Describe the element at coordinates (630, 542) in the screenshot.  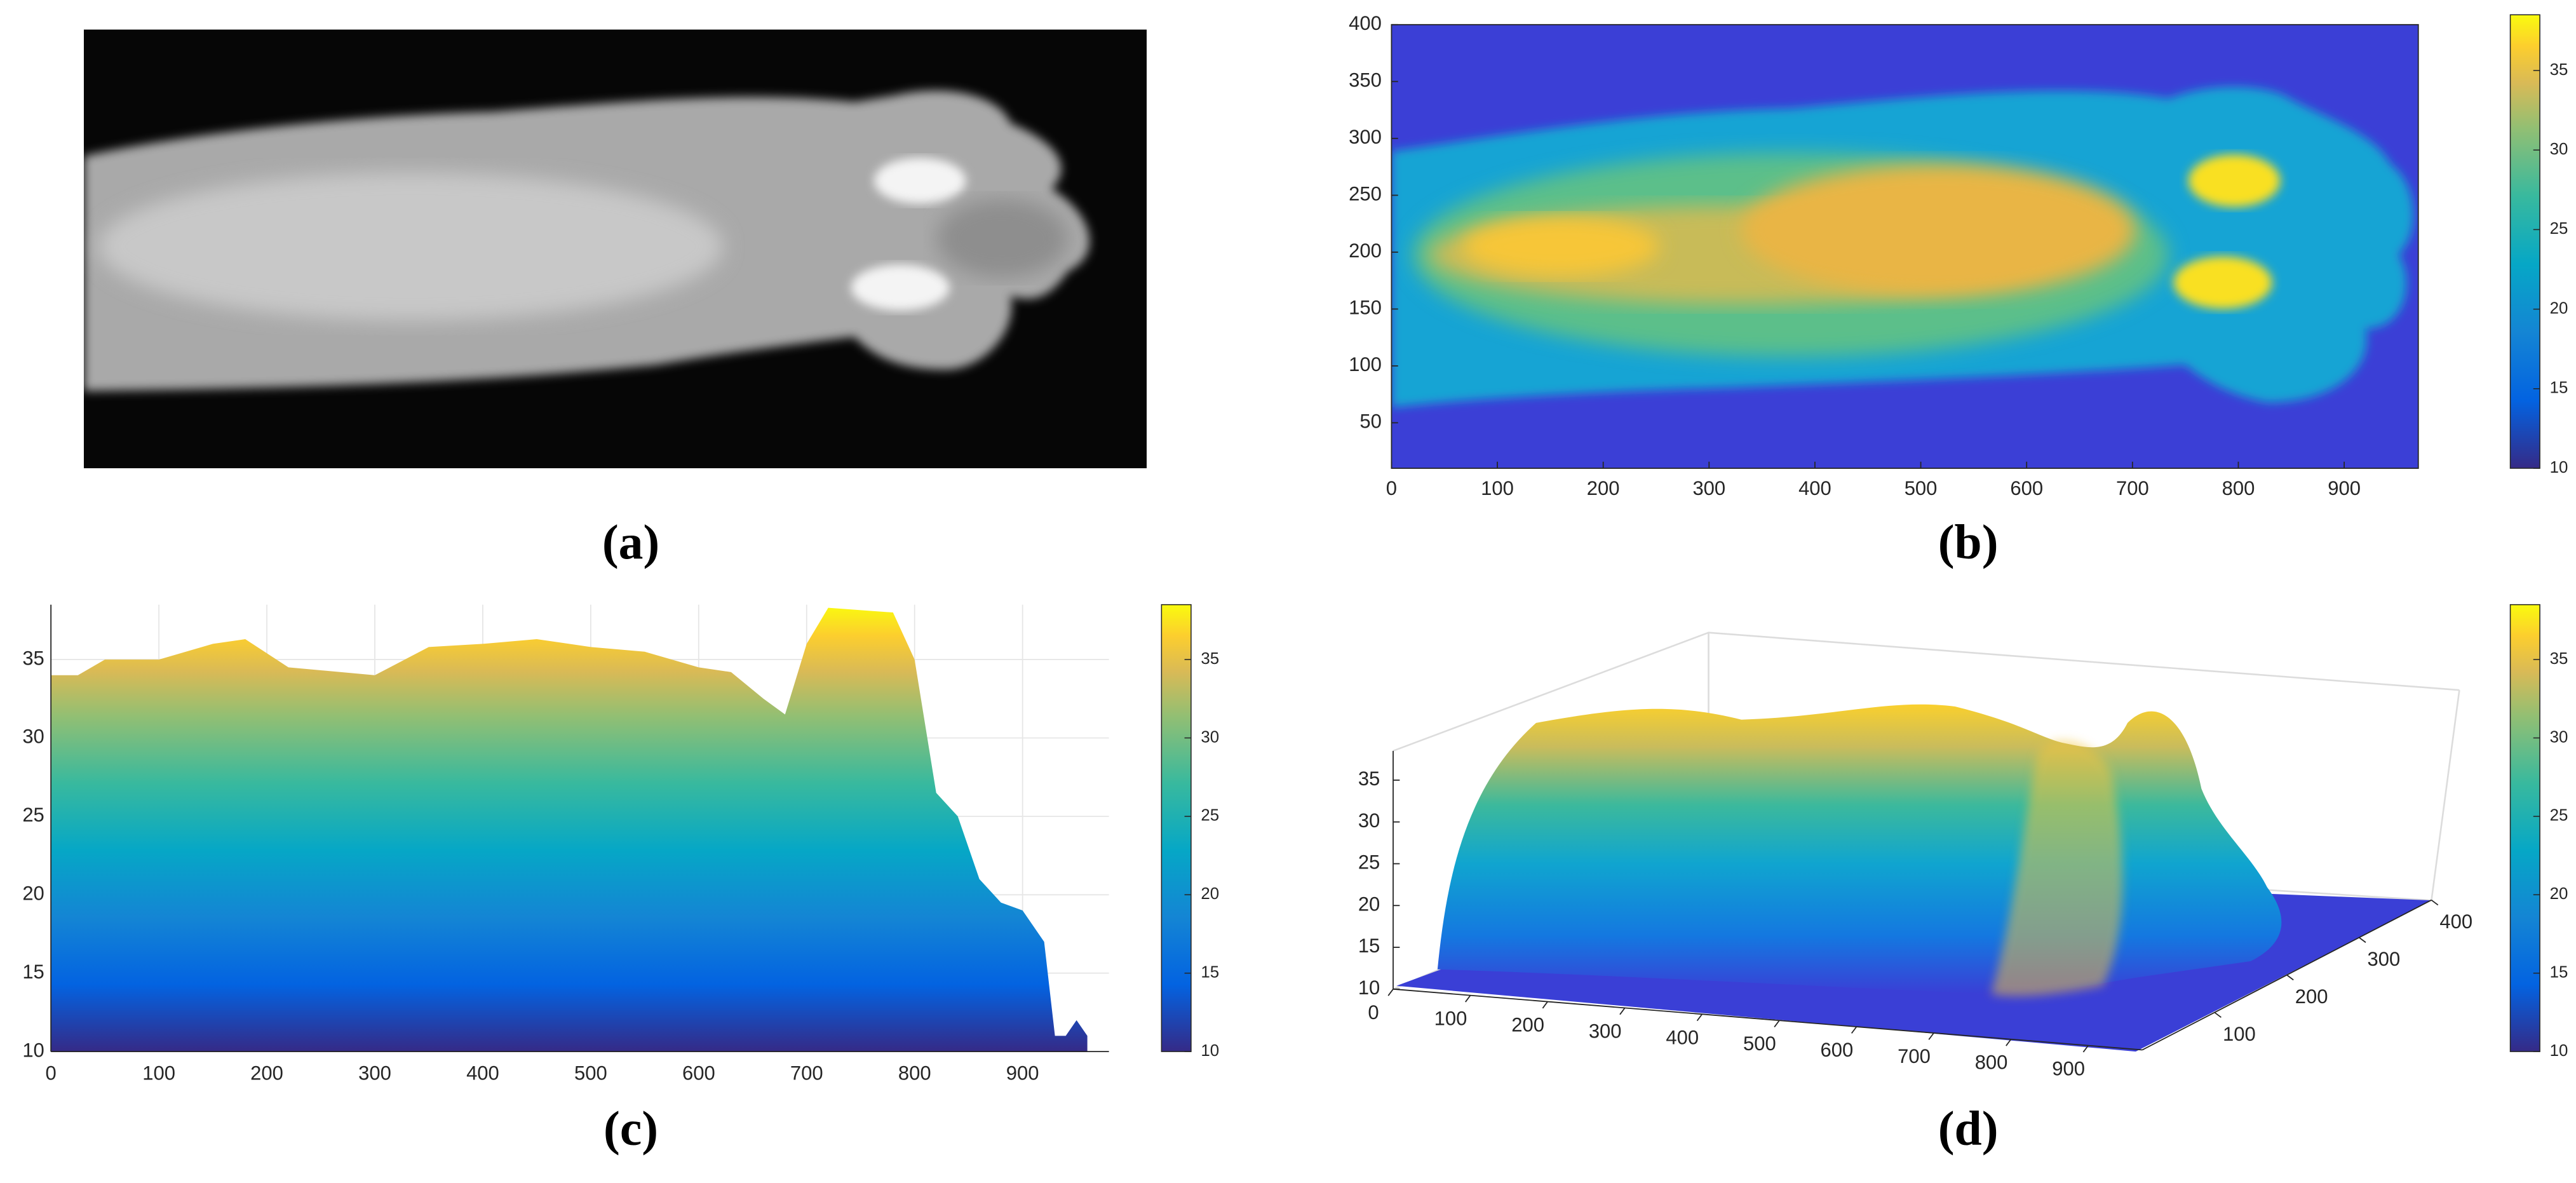
I see `panel-label: (a)` at that location.